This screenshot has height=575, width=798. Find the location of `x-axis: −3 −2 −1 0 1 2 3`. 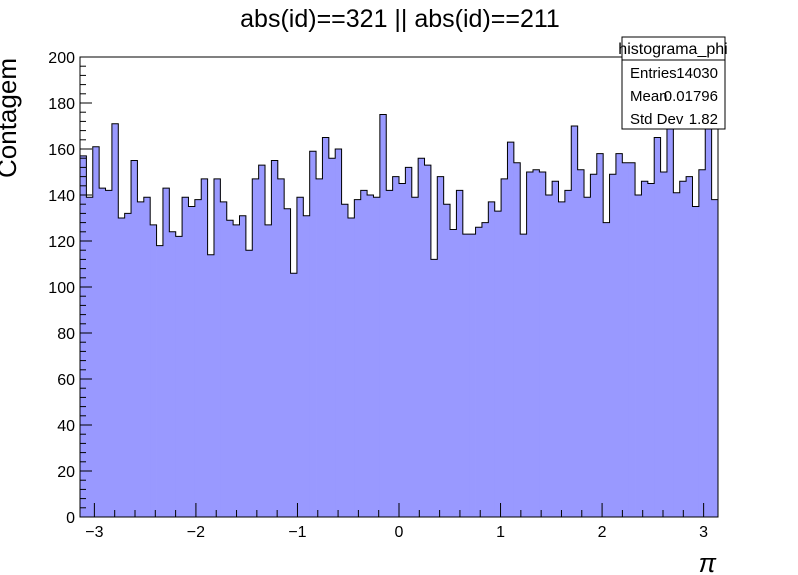

x-axis: −3 −2 −1 0 1 2 3 is located at coordinates (396, 522).